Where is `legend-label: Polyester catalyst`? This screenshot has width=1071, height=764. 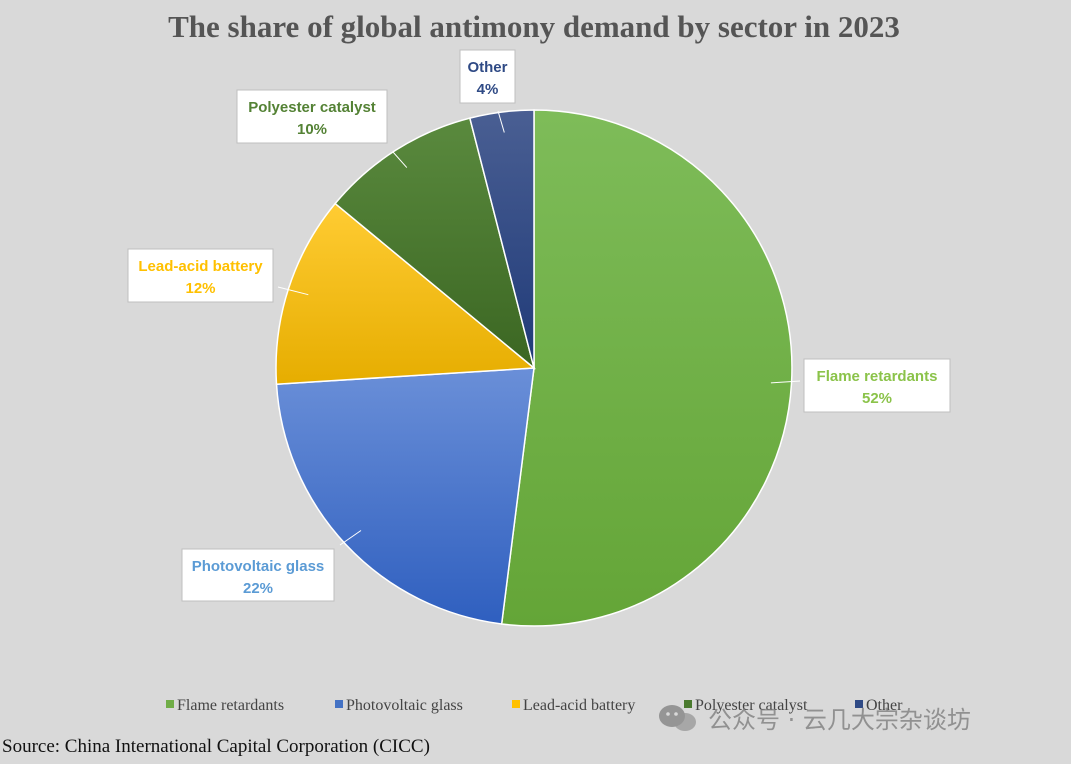 legend-label: Polyester catalyst is located at coordinates (751, 705).